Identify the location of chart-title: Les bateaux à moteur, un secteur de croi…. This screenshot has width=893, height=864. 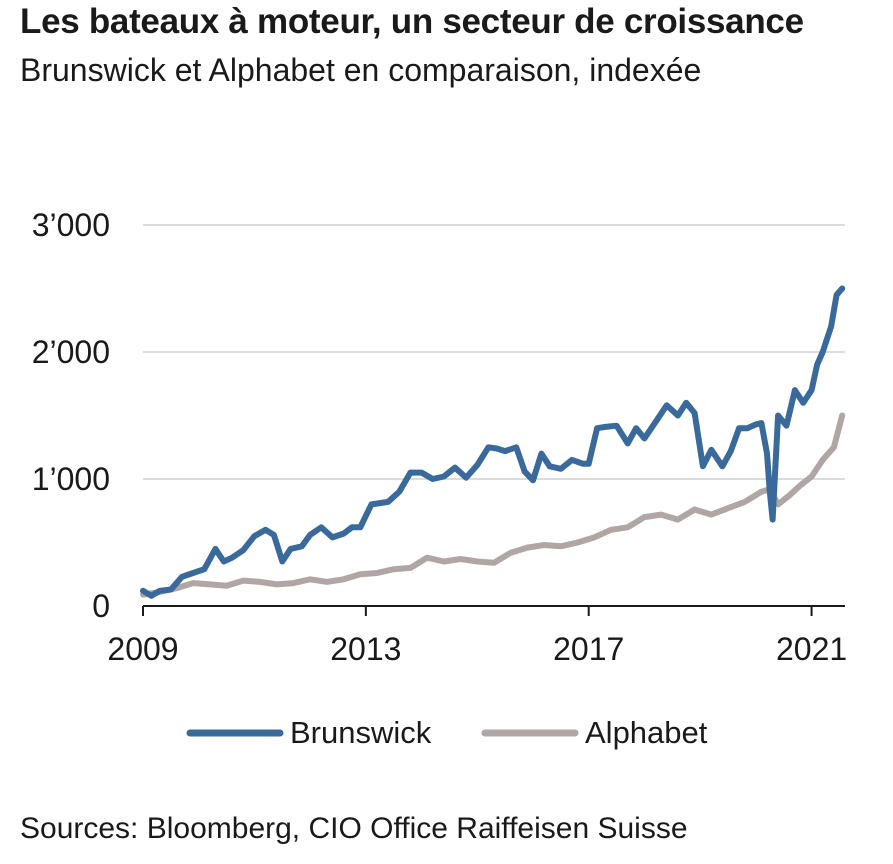
(412, 21).